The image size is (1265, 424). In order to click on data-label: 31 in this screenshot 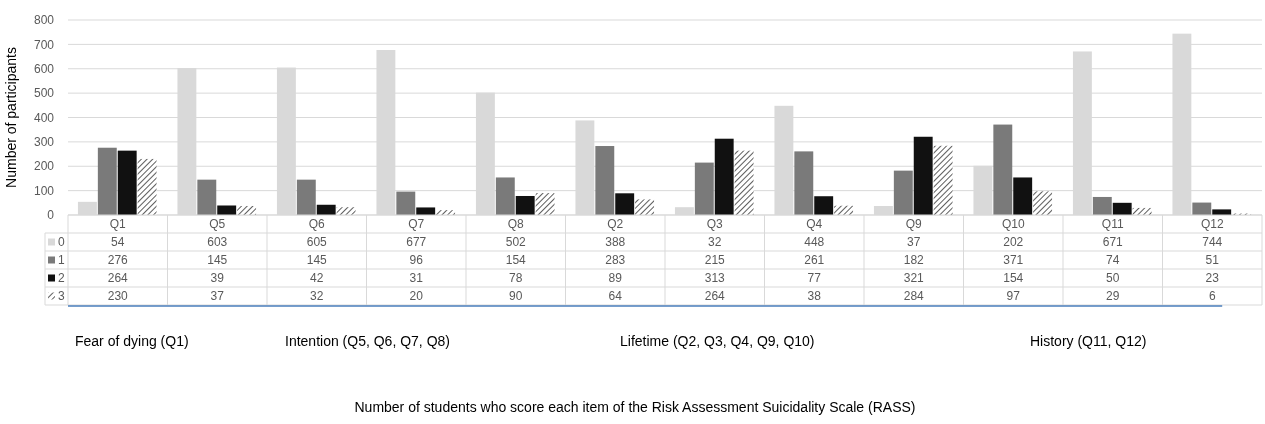, I will do `click(416, 278)`.